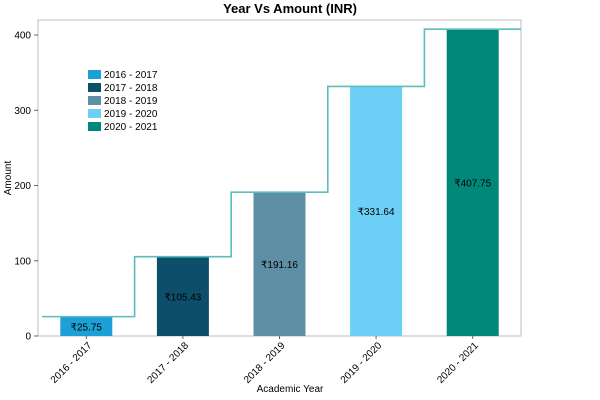  What do you see at coordinates (22, 186) in the screenshot?
I see `y-tick-label: 200` at bounding box center [22, 186].